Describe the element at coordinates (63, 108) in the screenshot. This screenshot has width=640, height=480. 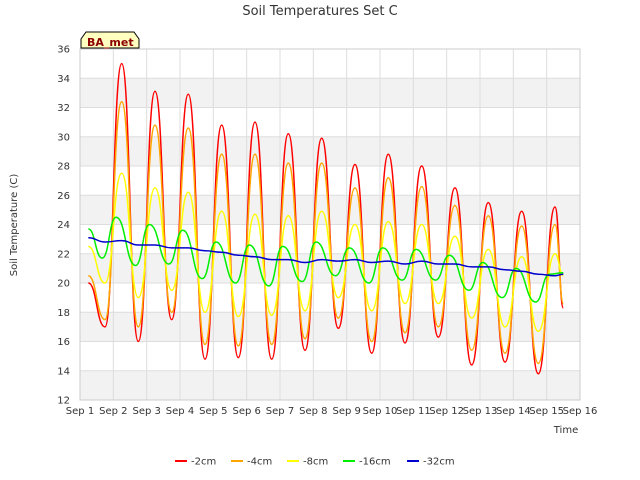
I see `y-tick-label: 32` at that location.